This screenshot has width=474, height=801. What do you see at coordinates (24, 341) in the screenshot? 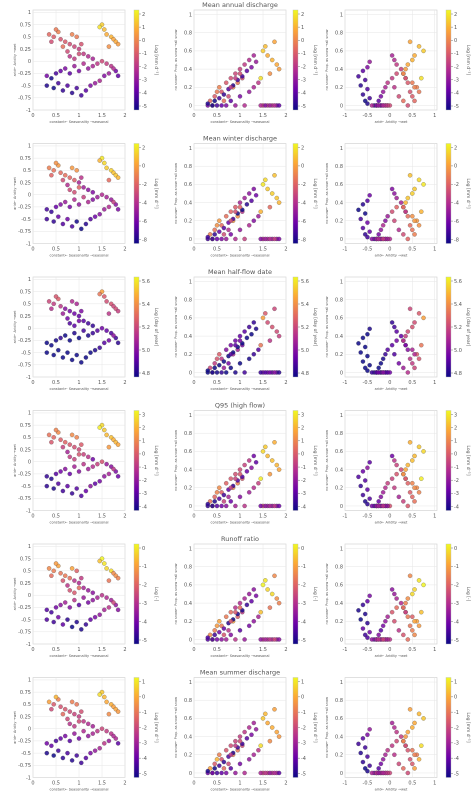
I see `y-tick-label: -0.25` at bounding box center [24, 341].